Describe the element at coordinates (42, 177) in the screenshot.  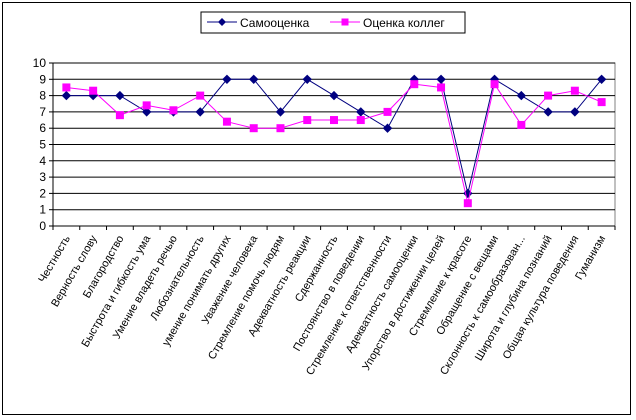
I see `y-tick-label: 3` at that location.